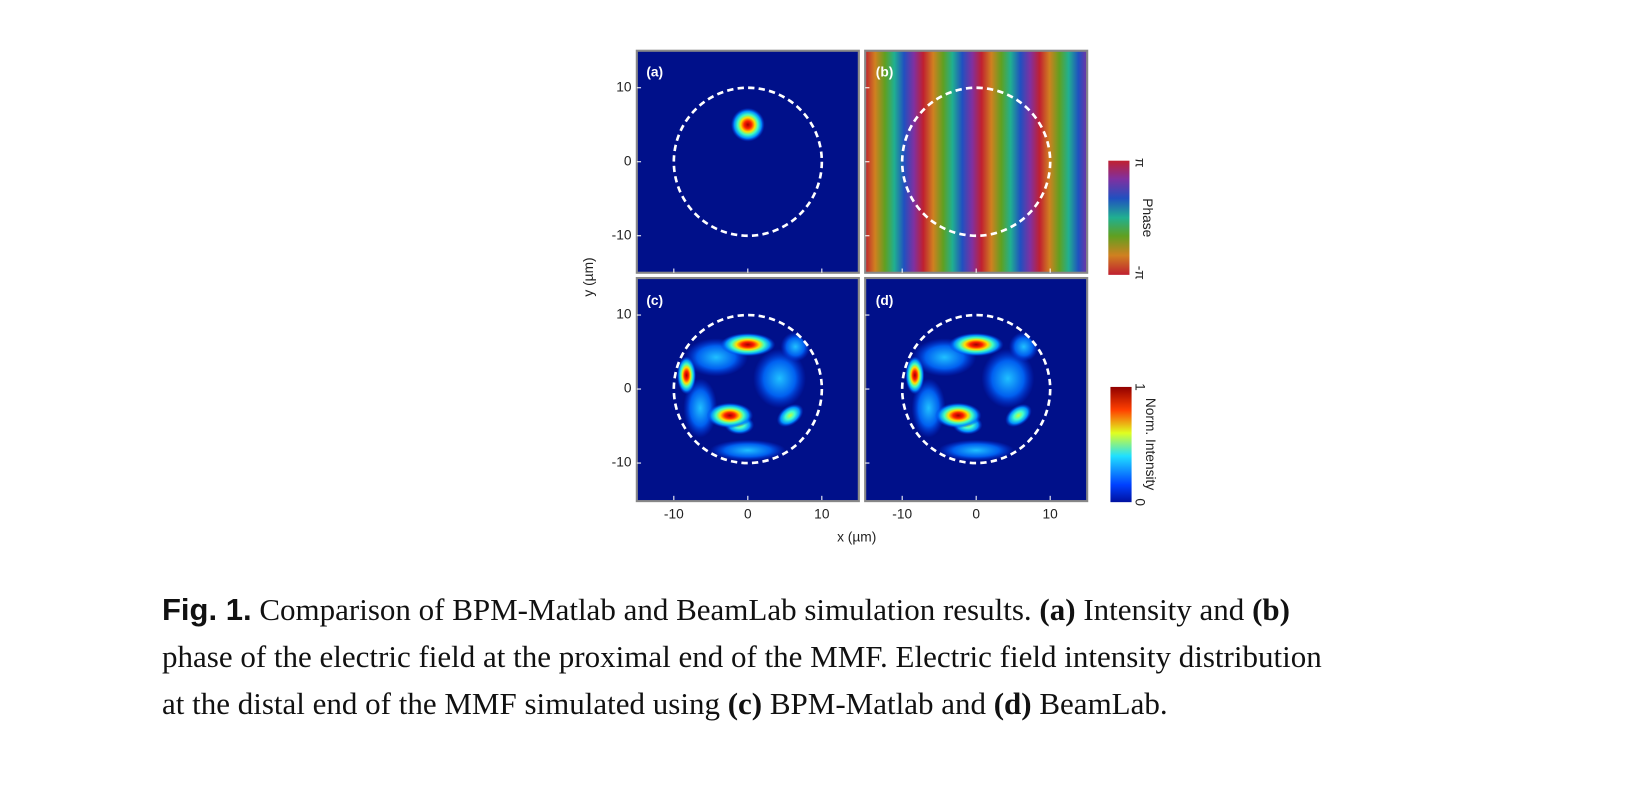  Describe the element at coordinates (1150, 444) in the screenshot. I see `colorbar-label: Norm. Intensity` at that location.